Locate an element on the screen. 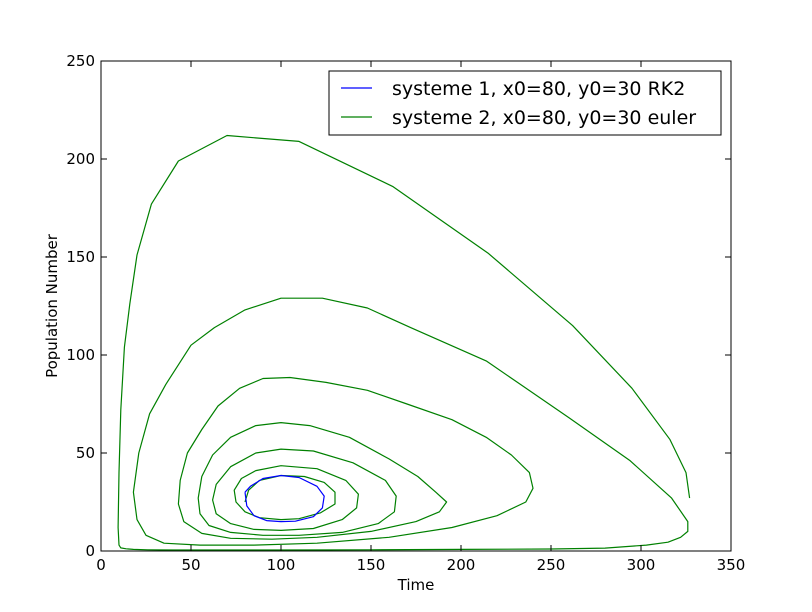  x-tick-label: 150 is located at coordinates (371, 565).